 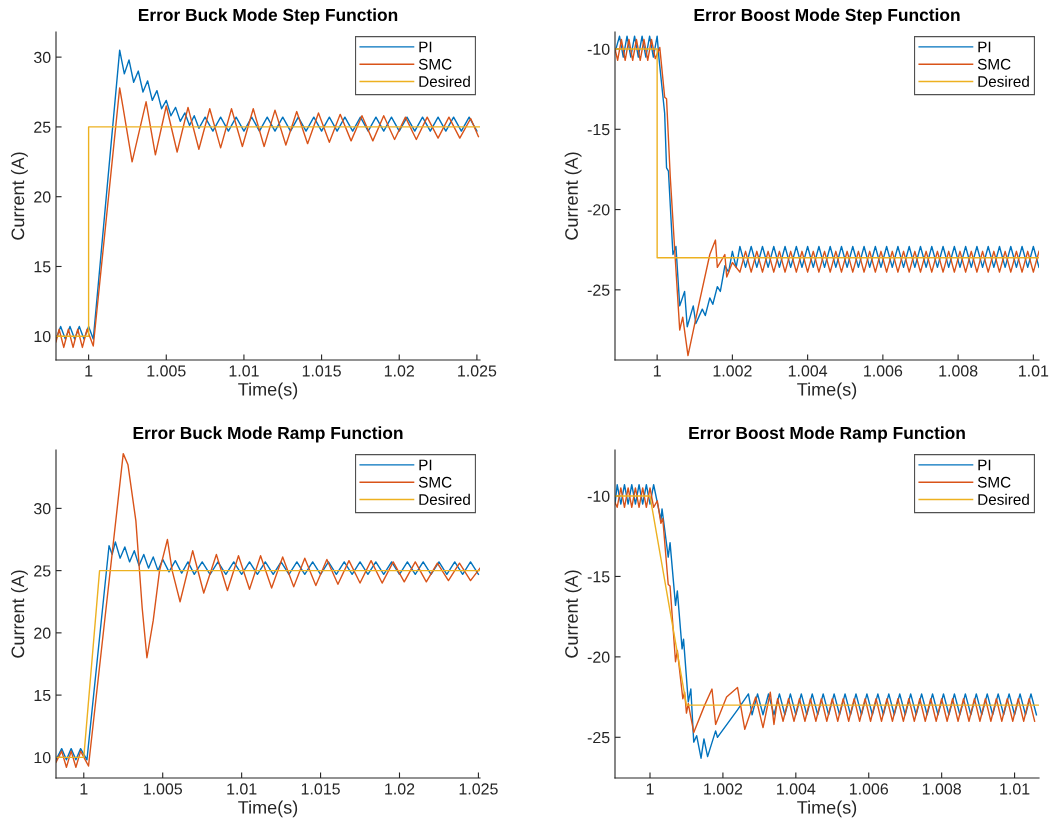 What do you see at coordinates (268, 434) in the screenshot?
I see `chart-title: Error Buck Mode Ramp Function` at bounding box center [268, 434].